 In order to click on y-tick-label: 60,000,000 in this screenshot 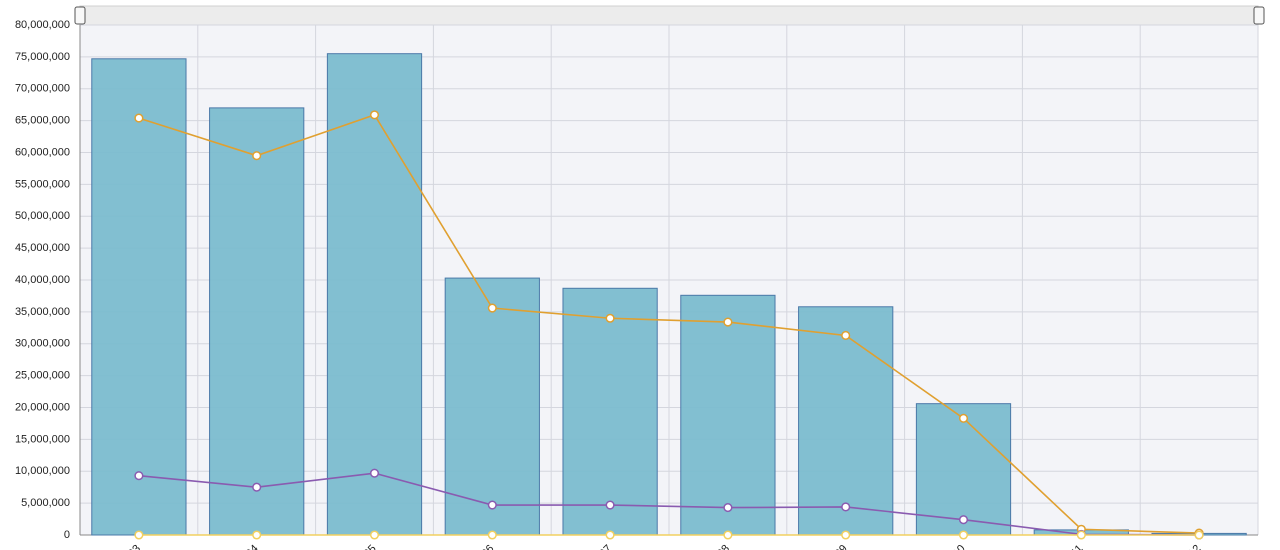, I will do `click(42, 152)`.